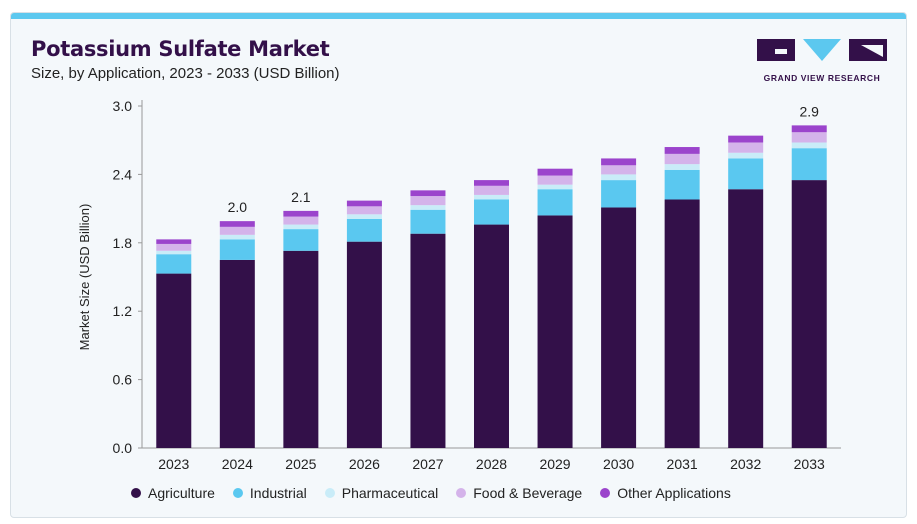 This screenshot has width=917, height=524. What do you see at coordinates (491, 464) in the screenshot?
I see `x-tick-label: 2028` at bounding box center [491, 464].